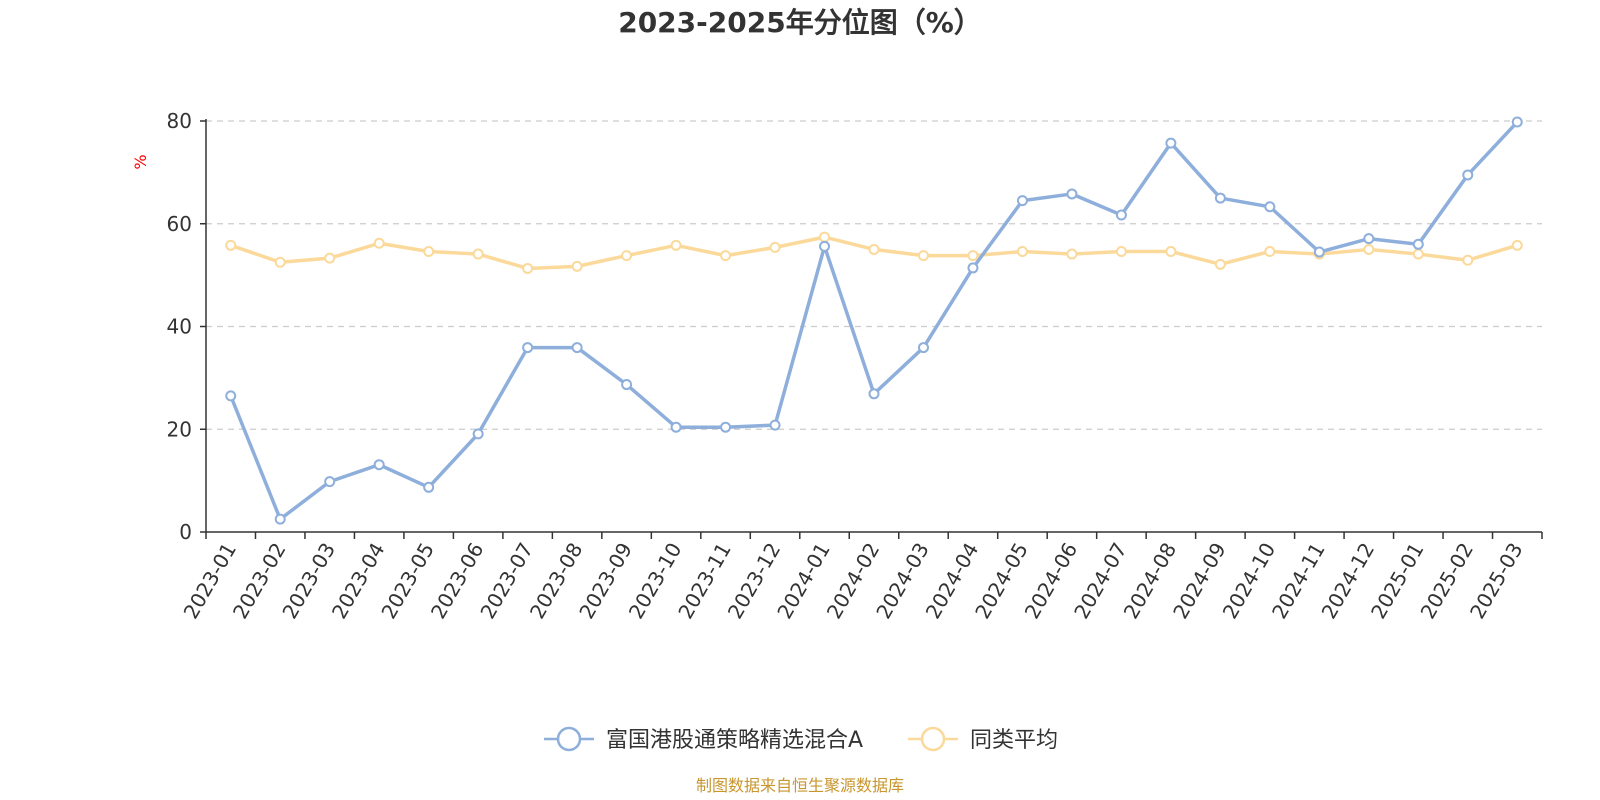 This screenshot has width=1600, height=800. I want to click on y-tick-label: 20, so click(179, 429).